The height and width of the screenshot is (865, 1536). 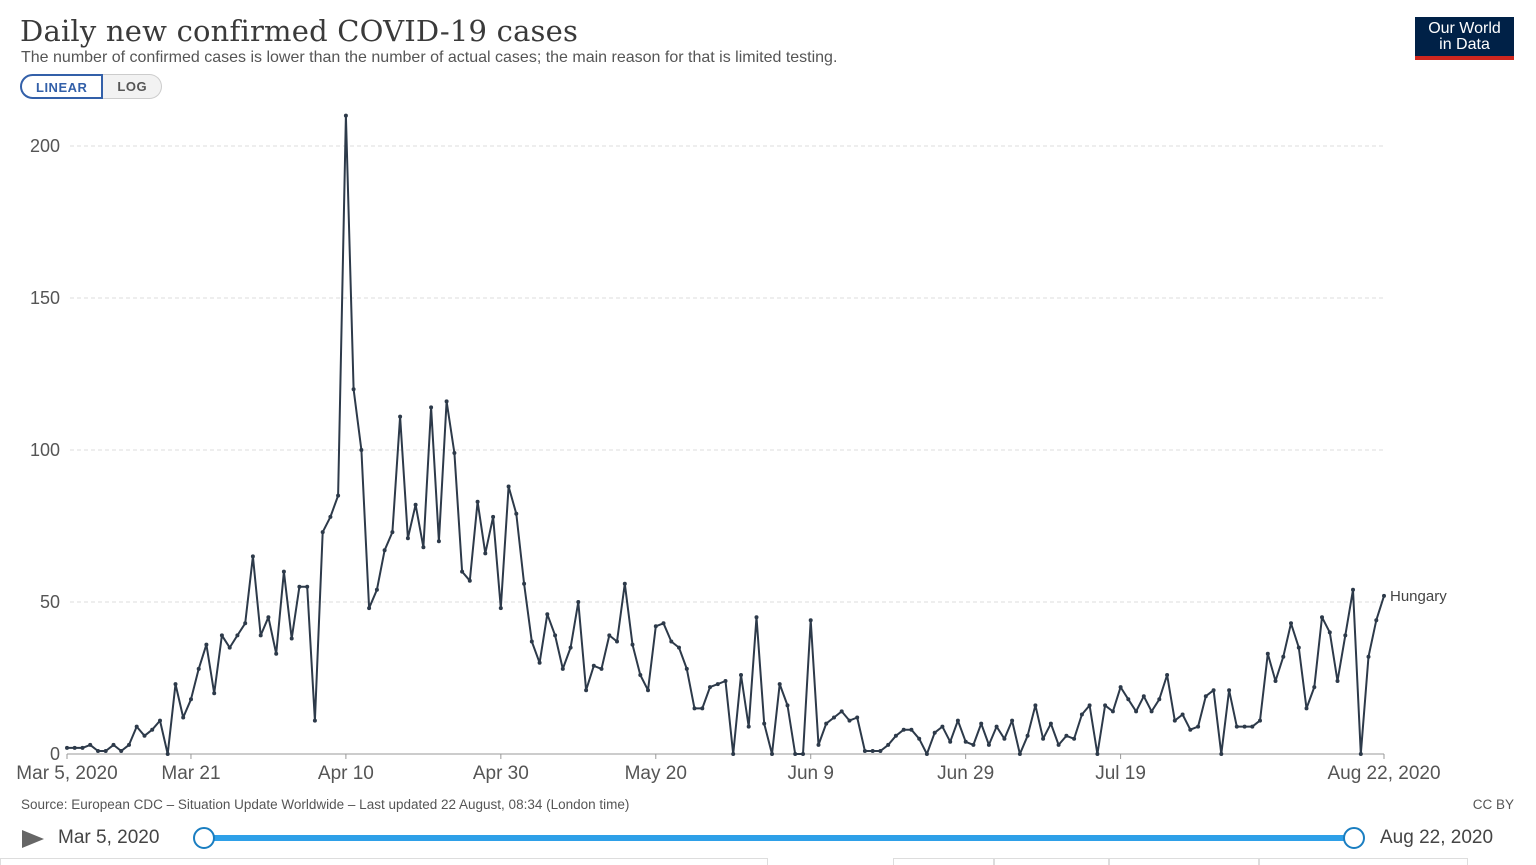 I want to click on tab-map, so click(x=944, y=861).